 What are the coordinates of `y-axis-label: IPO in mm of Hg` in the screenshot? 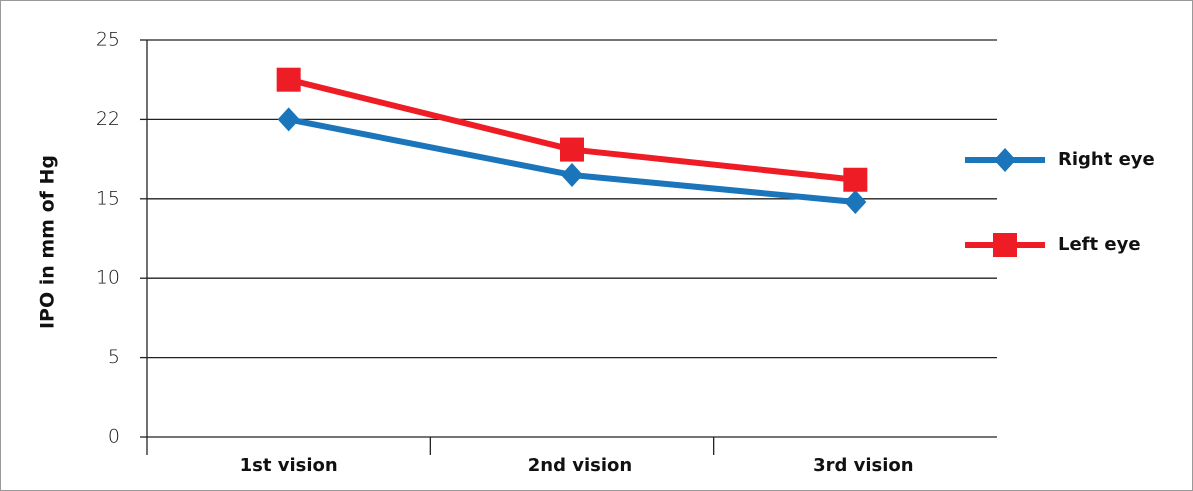 It's located at (48, 242).